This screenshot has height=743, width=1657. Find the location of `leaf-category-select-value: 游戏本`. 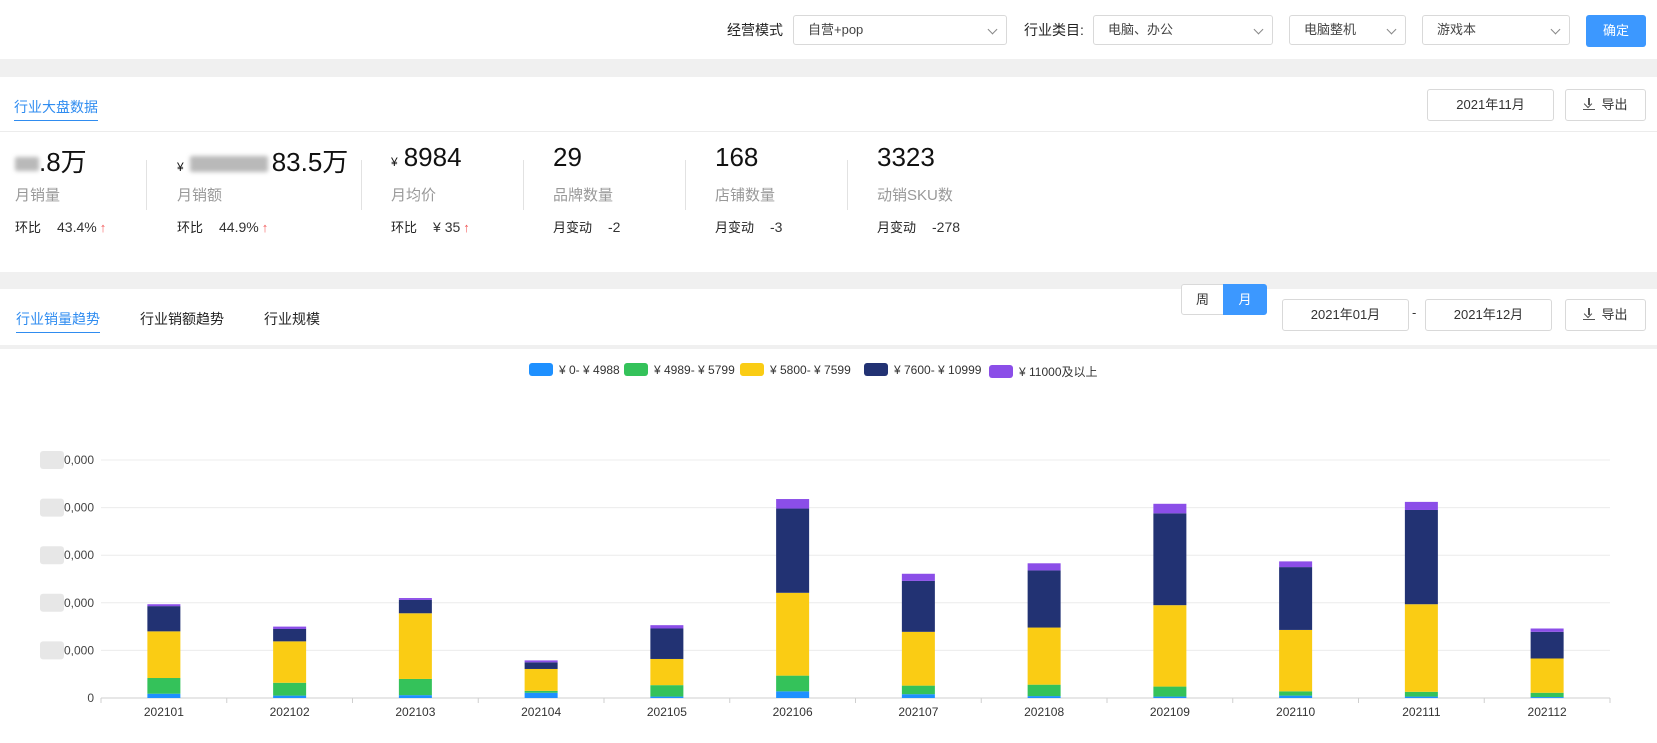

leaf-category-select-value: 游戏本 is located at coordinates (1457, 29).